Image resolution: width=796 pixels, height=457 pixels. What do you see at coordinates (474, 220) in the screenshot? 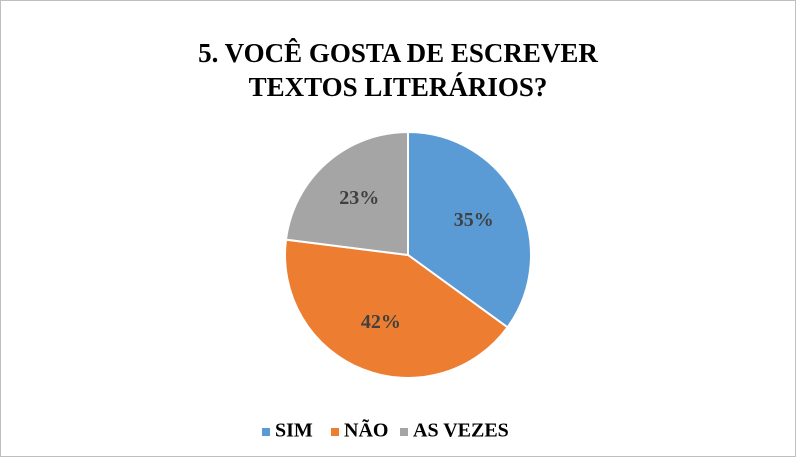
I see `data-label: 35%` at bounding box center [474, 220].